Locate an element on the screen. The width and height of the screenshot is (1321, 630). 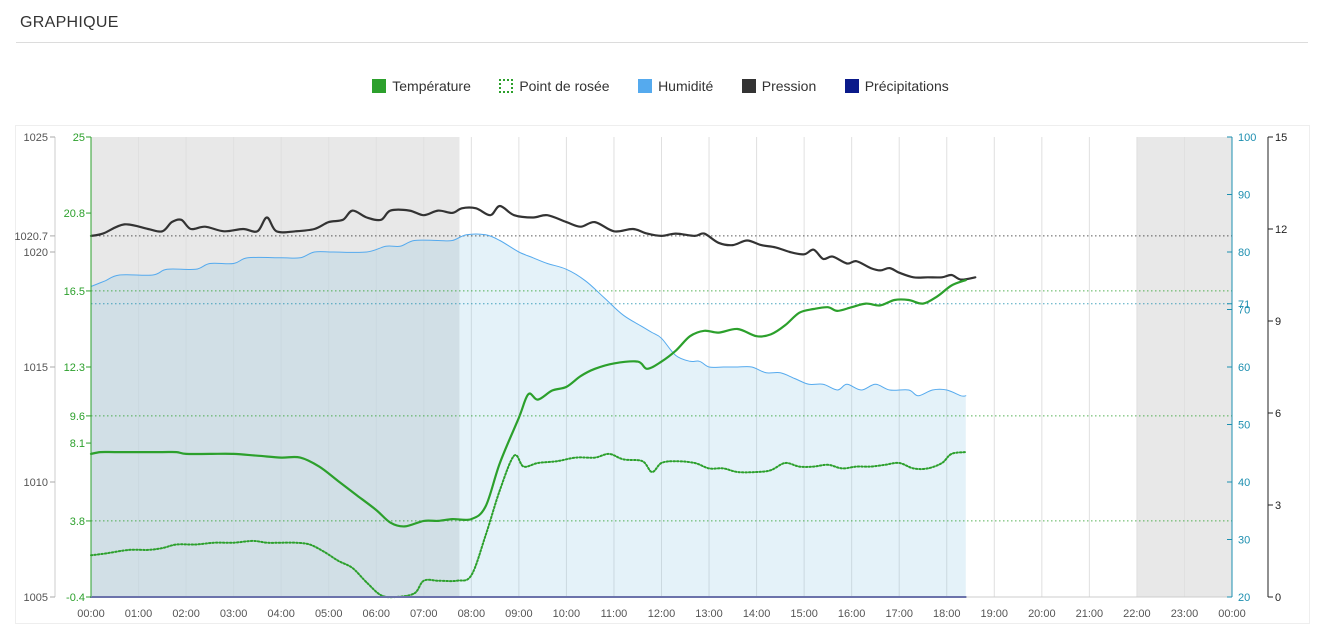
x-tick-label: 05:00 is located at coordinates (329, 614).